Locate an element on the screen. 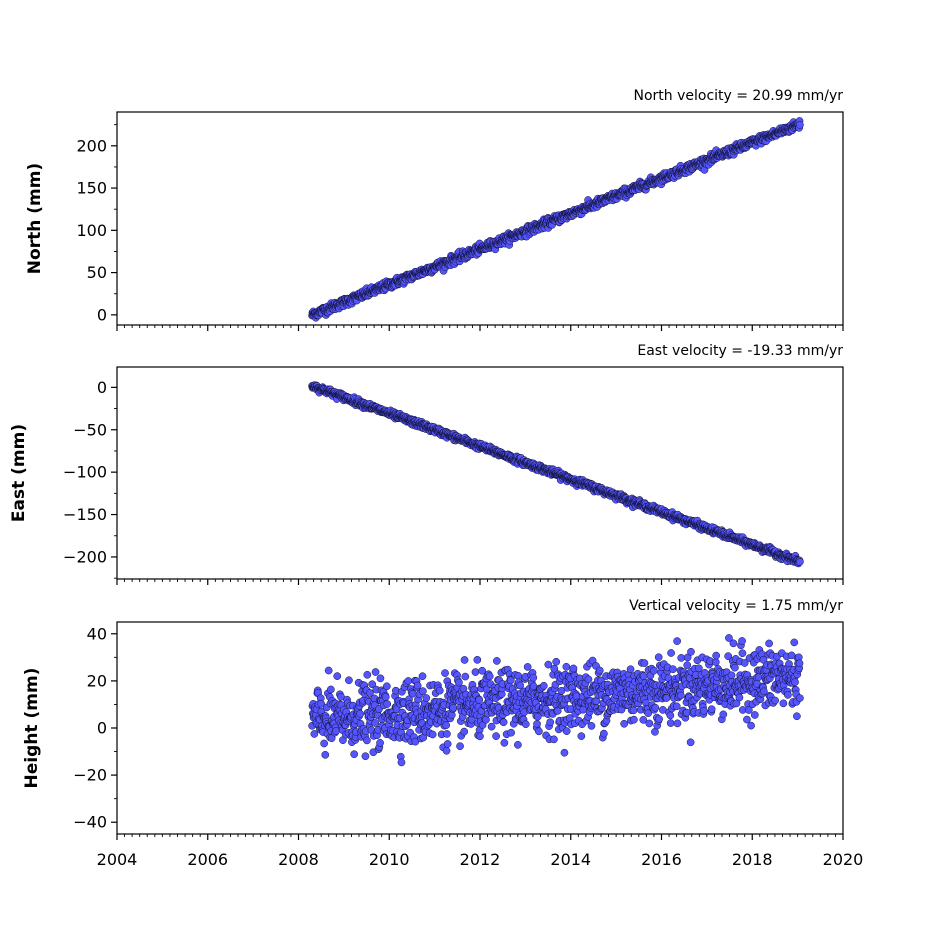 The height and width of the screenshot is (937, 937). y-tick-label: −50 is located at coordinates (90, 429).